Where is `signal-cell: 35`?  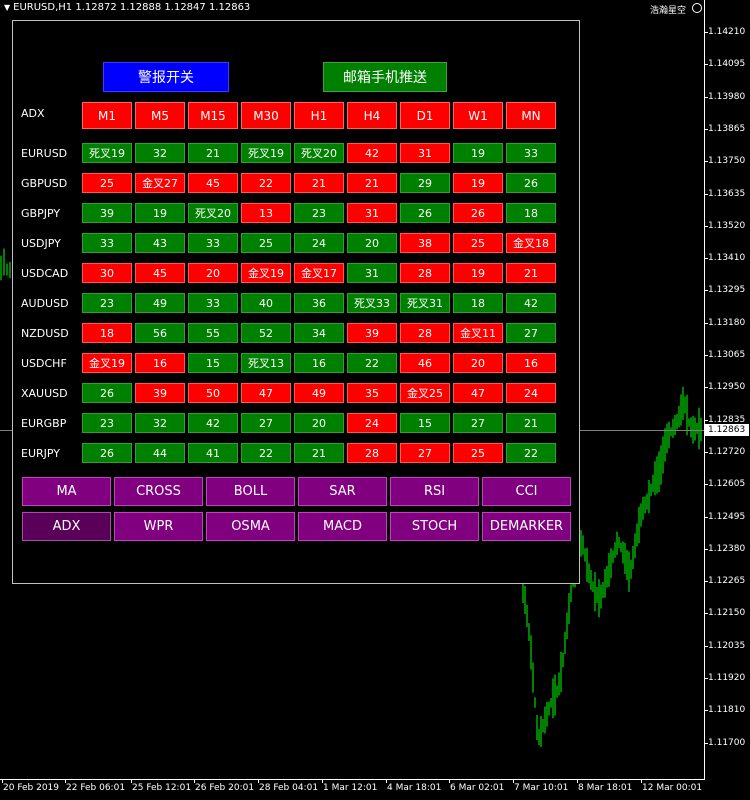
signal-cell: 35 is located at coordinates (372, 393).